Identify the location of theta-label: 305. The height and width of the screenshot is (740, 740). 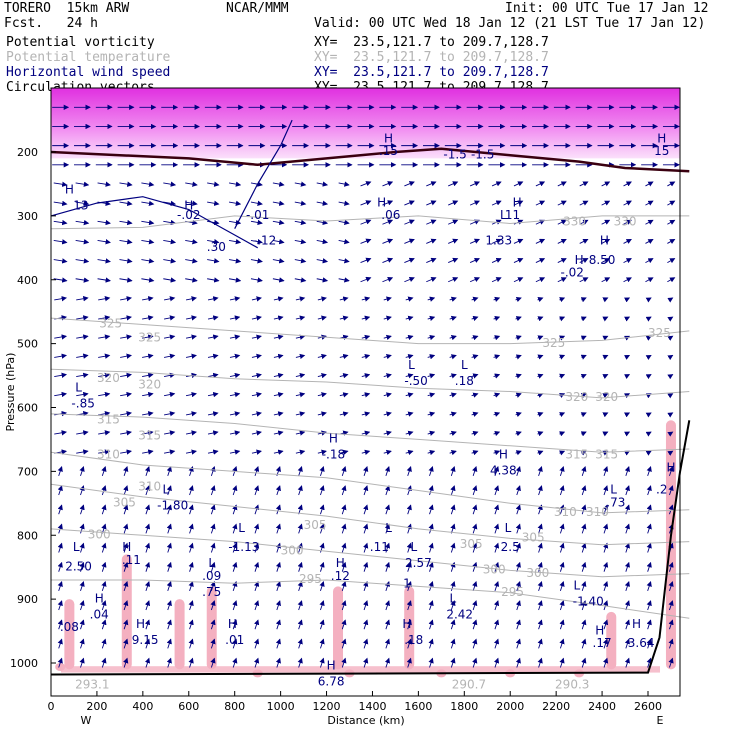
(533, 538).